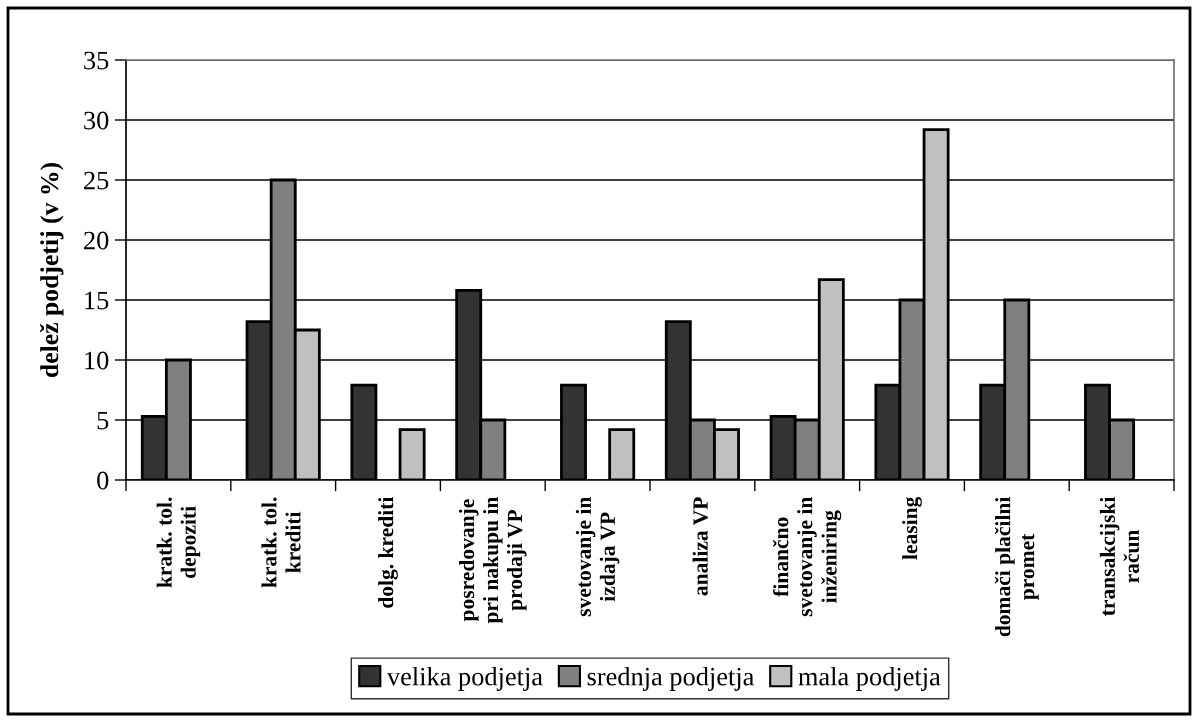  I want to click on y-tick-label: 30, so click(96, 120).